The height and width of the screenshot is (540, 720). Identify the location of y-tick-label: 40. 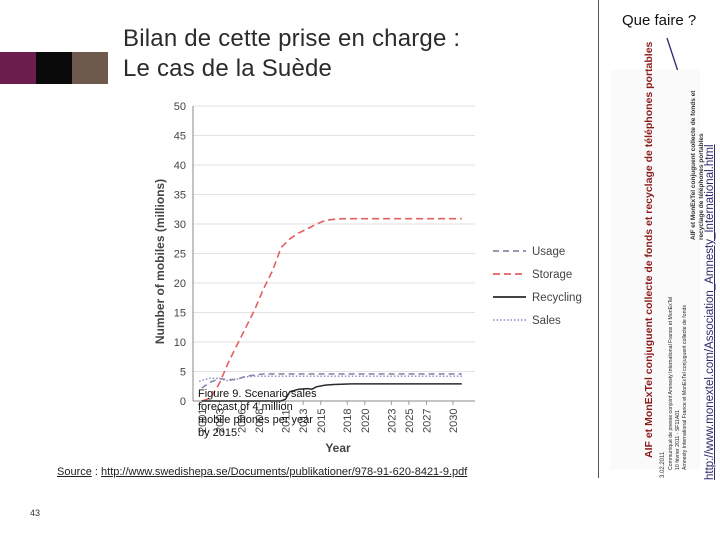
(180, 166).